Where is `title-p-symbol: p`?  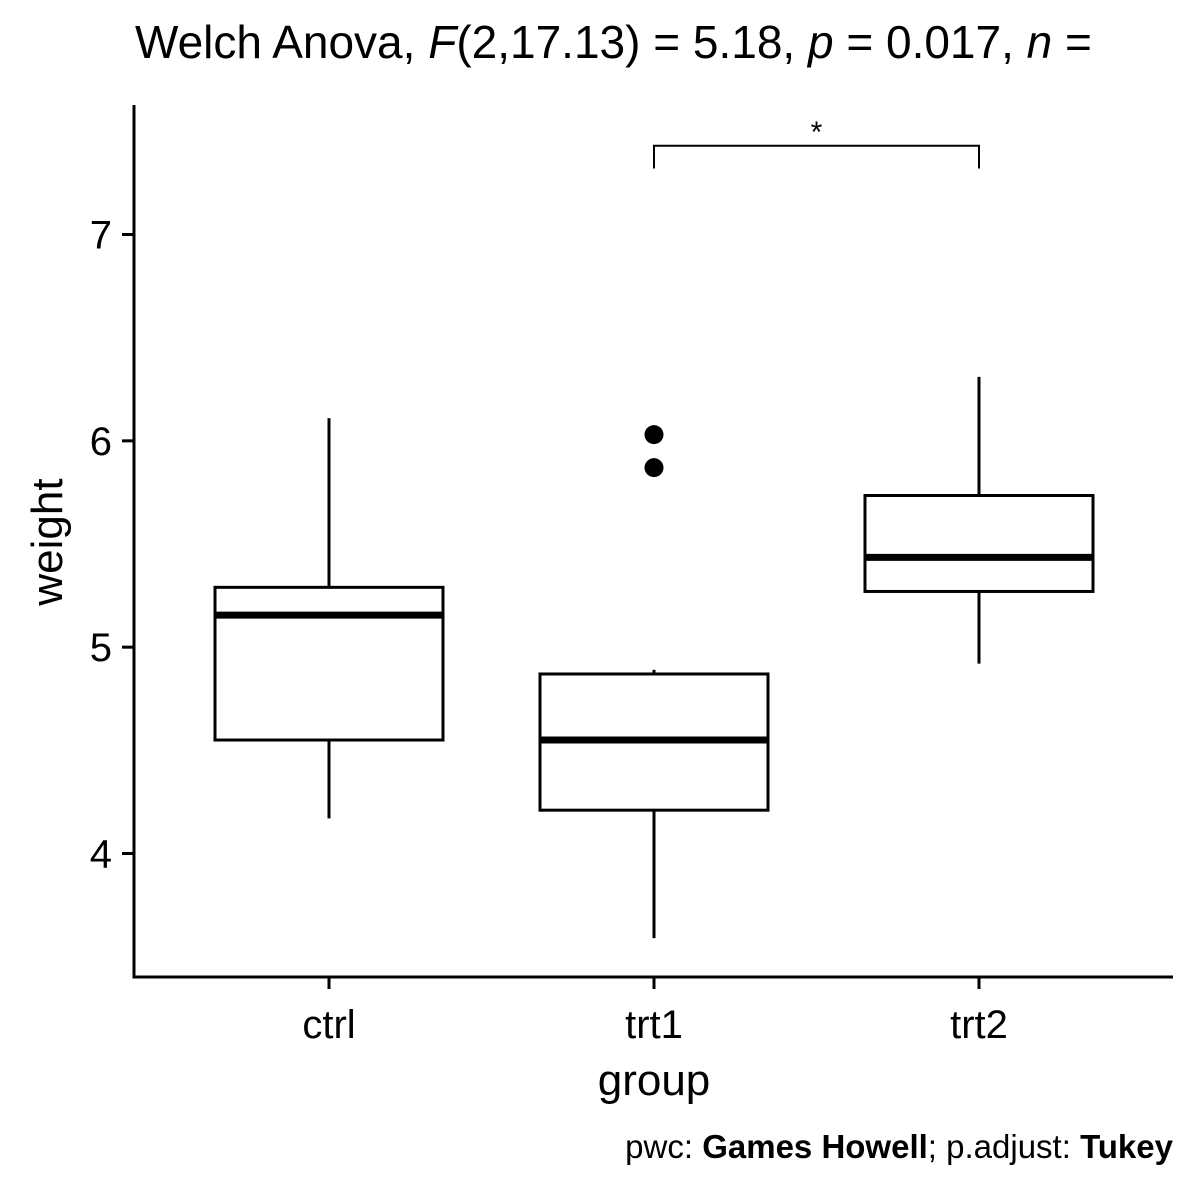
title-p-symbol: p is located at coordinates (820, 42).